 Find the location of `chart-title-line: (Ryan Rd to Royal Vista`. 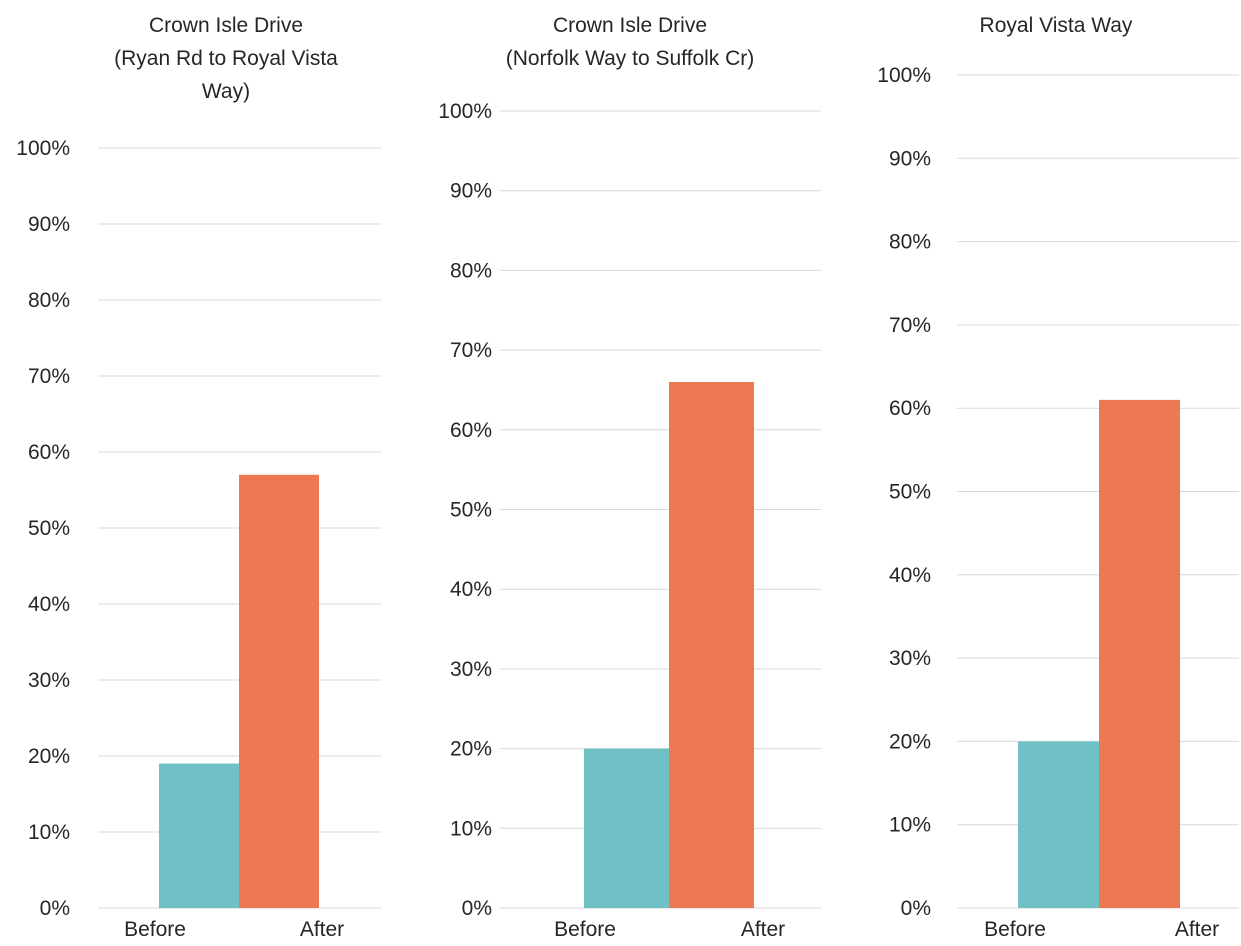

chart-title-line: (Ryan Rd to Royal Vista is located at coordinates (226, 58).